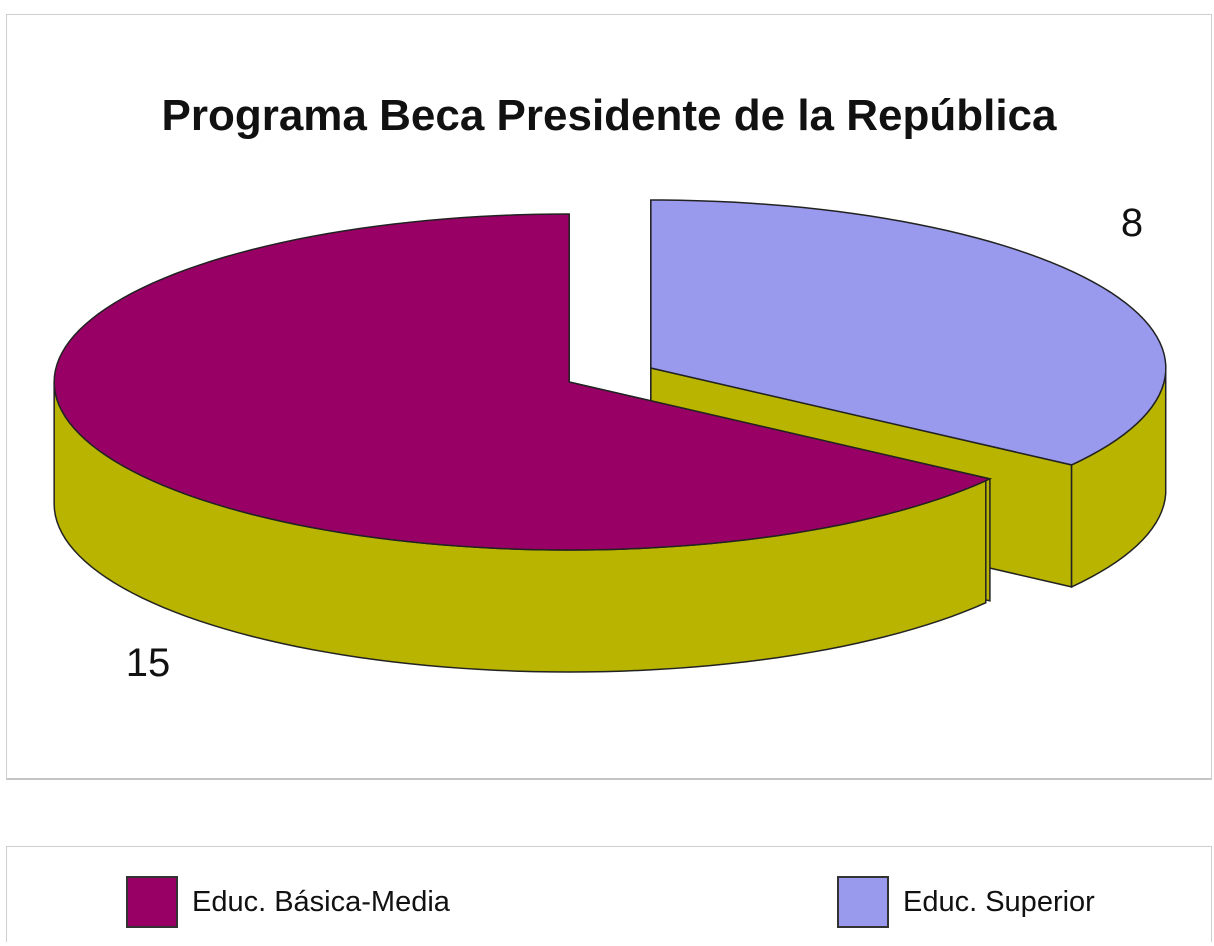 This screenshot has height=946, width=1214. I want to click on legend-item-superior: Educ. Superior, so click(966, 902).